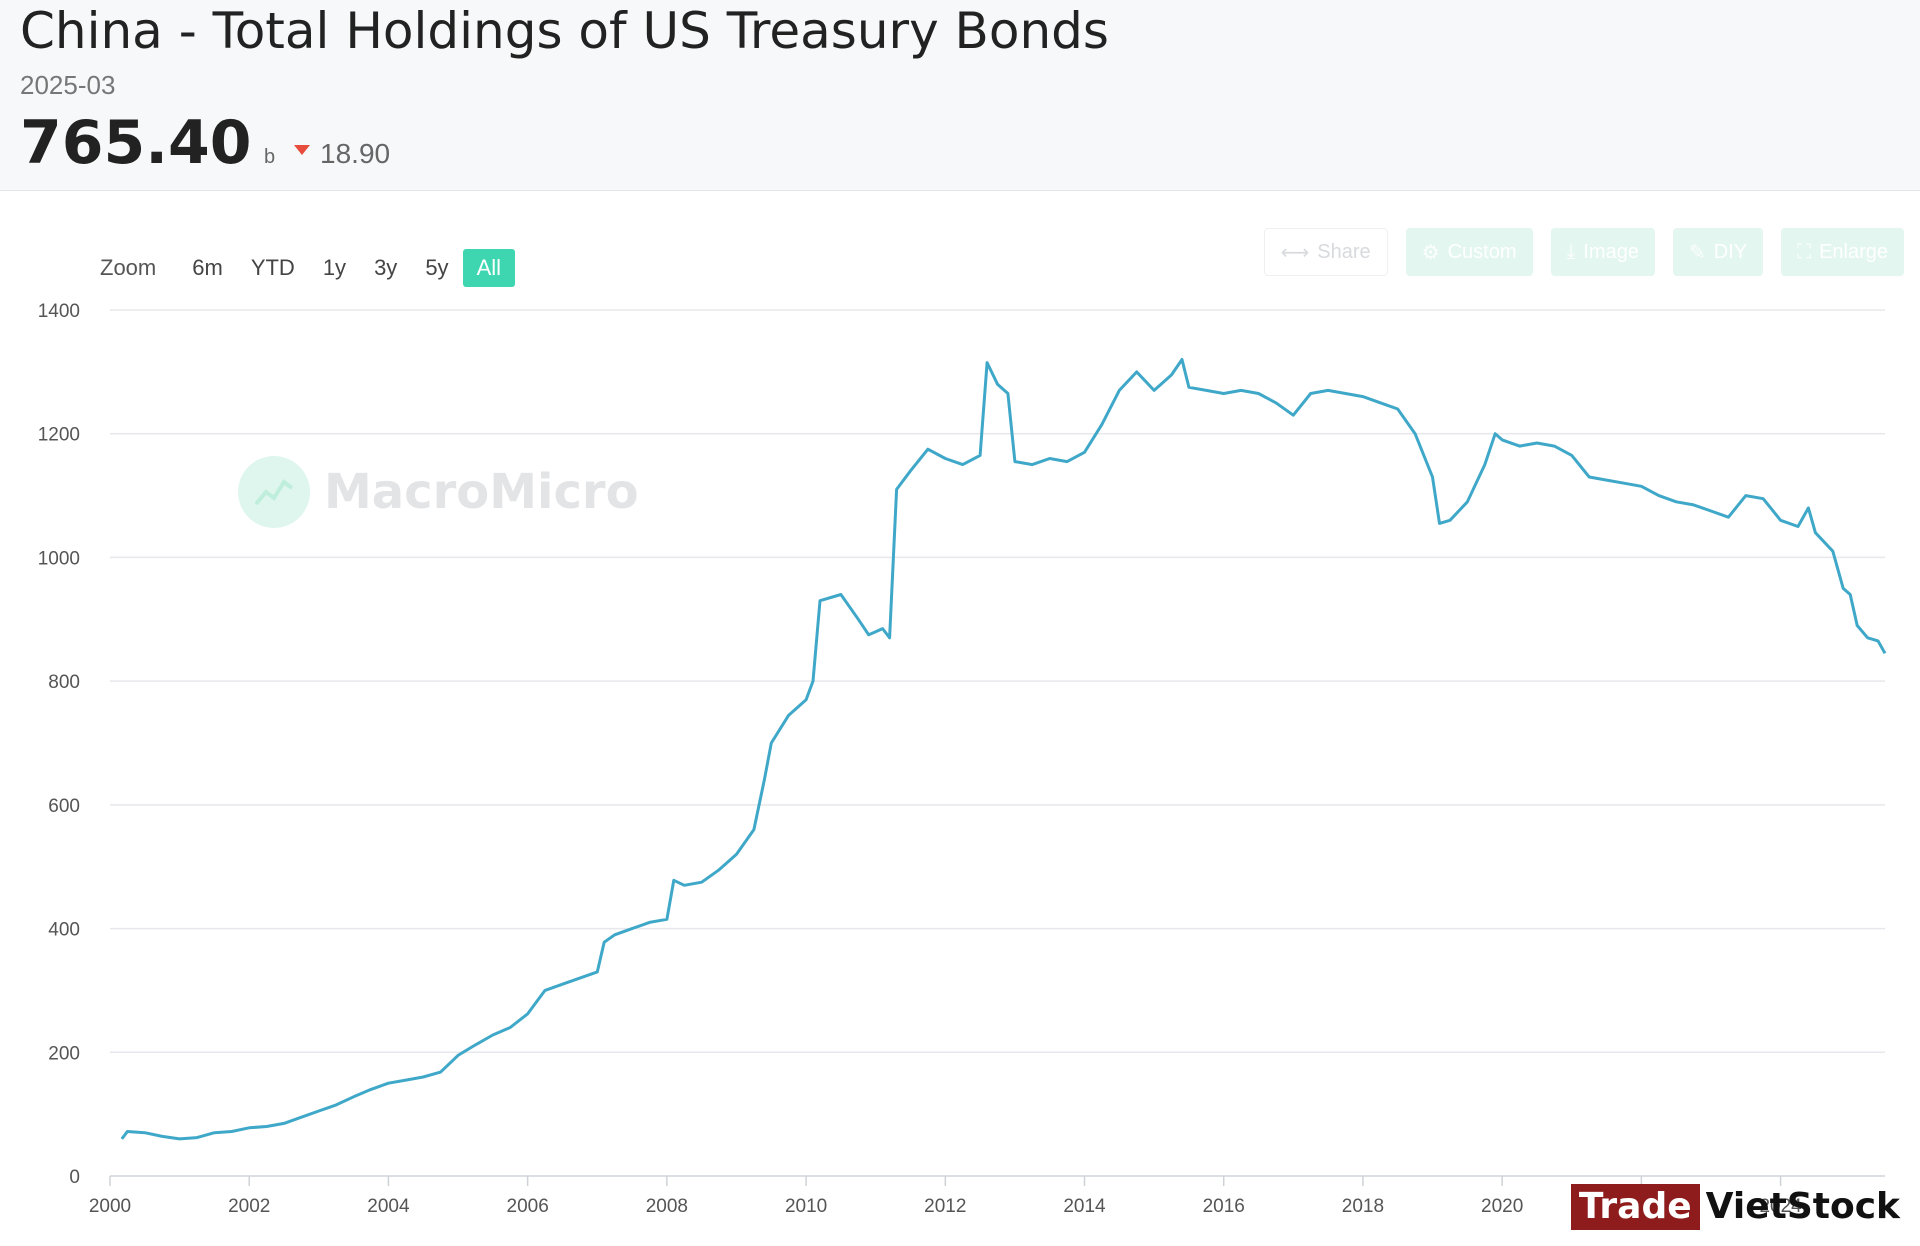  What do you see at coordinates (74, 1177) in the screenshot?
I see `y-tick-label: 0` at bounding box center [74, 1177].